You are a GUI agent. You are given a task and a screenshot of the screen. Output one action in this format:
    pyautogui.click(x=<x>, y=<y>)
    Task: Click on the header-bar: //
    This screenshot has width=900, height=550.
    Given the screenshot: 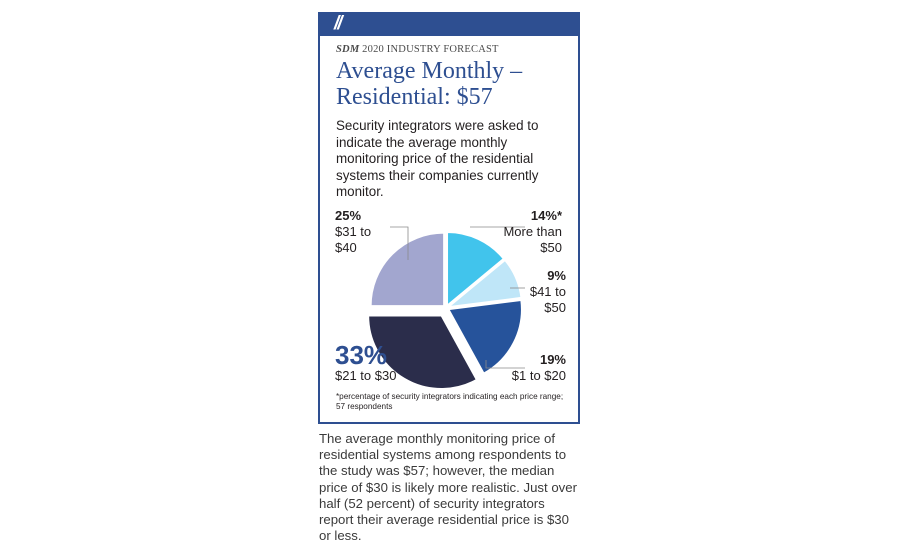 What is the action you would take?
    pyautogui.click(x=449, y=24)
    